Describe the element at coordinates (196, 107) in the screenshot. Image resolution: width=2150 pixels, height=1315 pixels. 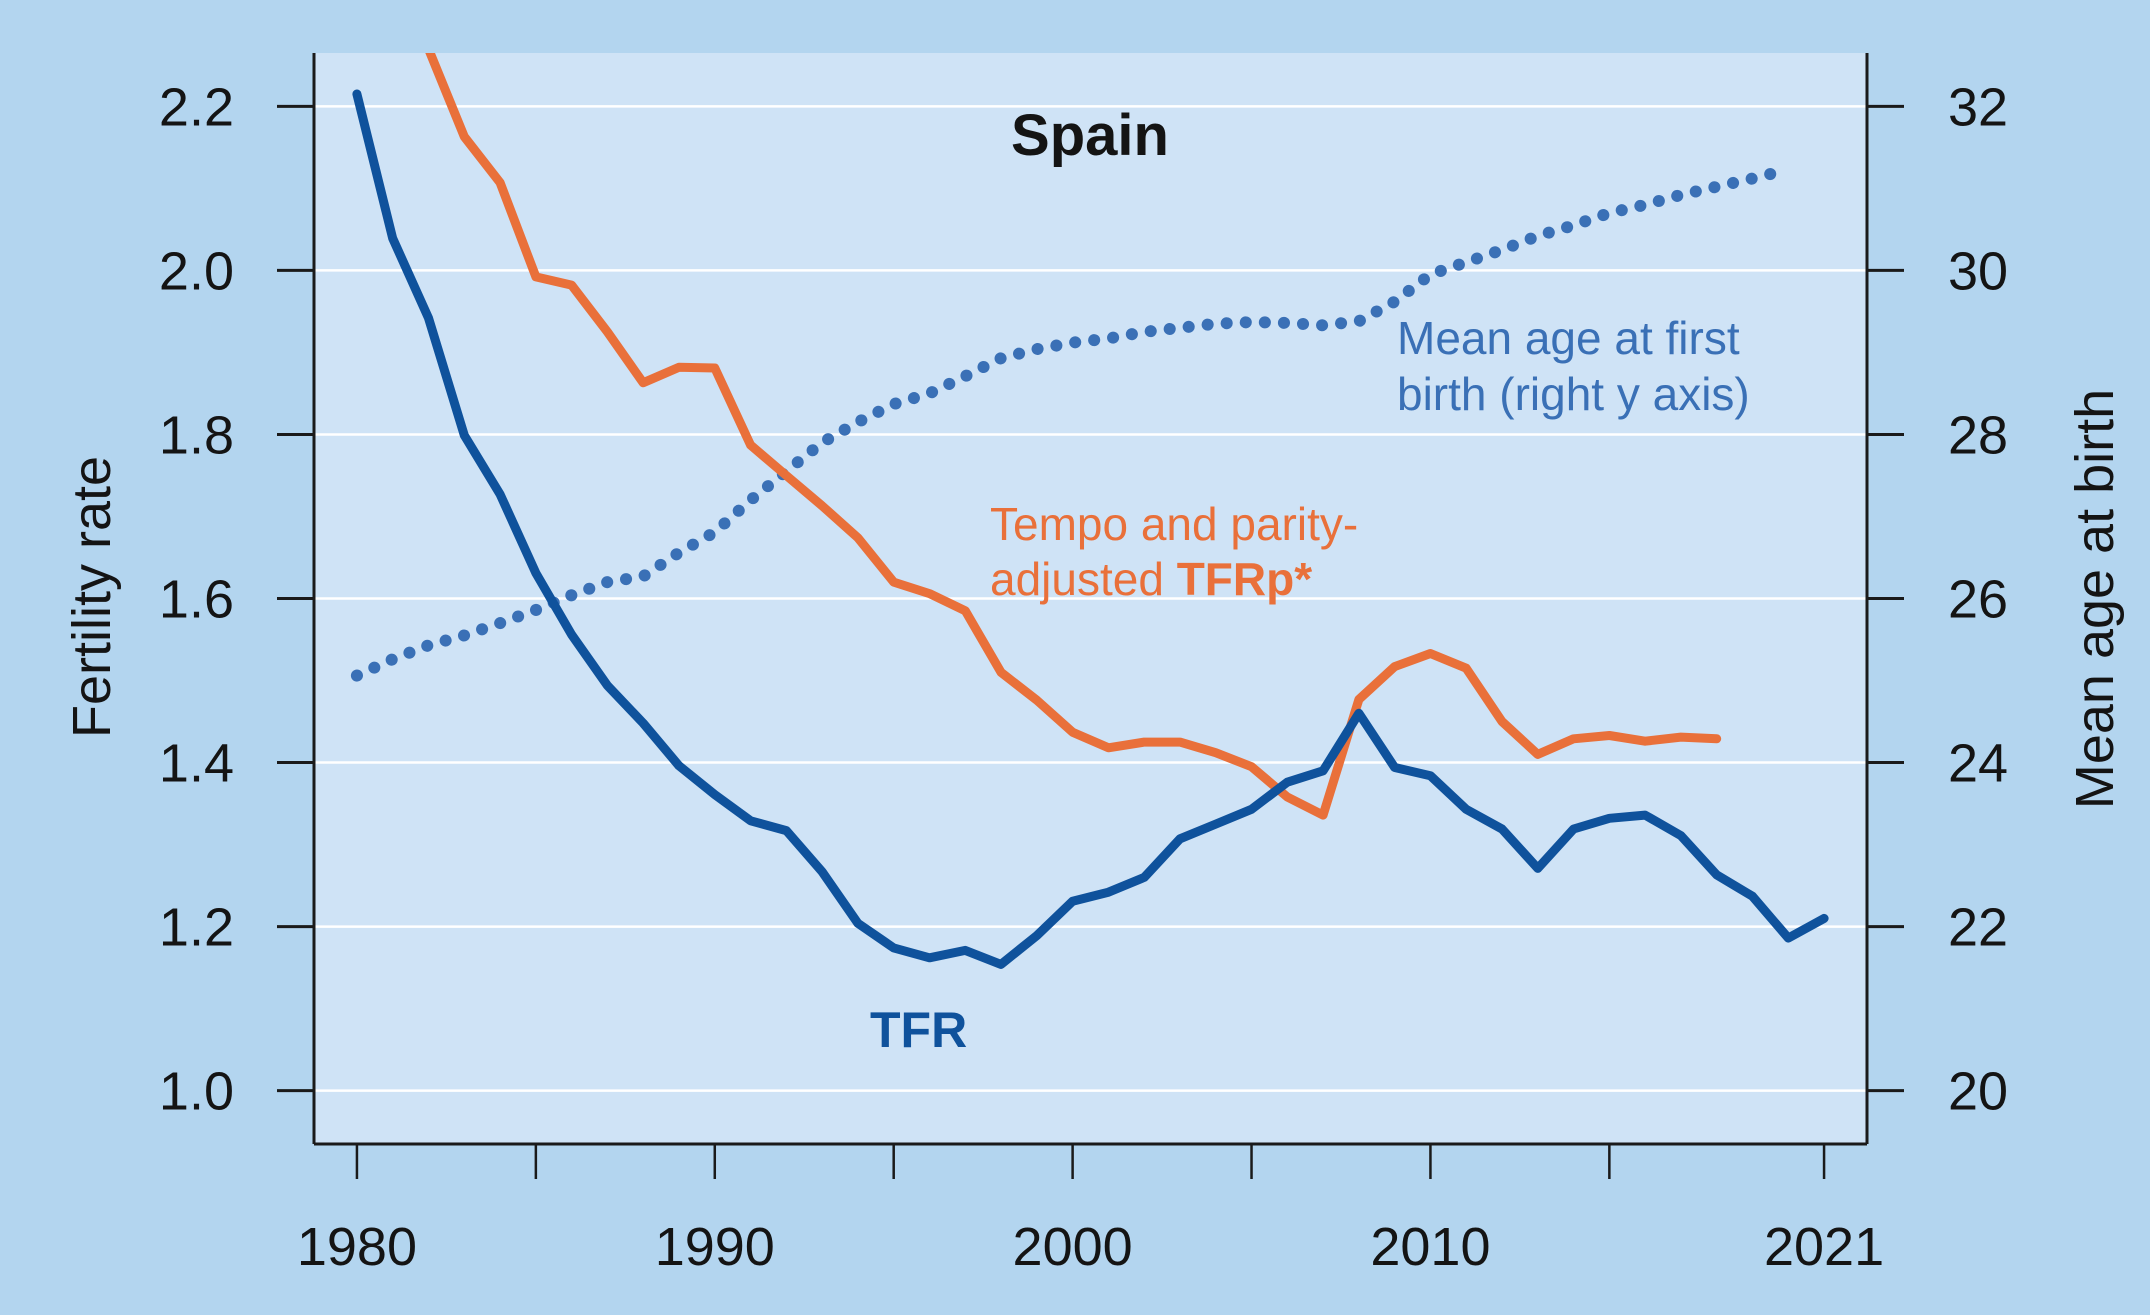
I see `y-tick-label: 2.2` at that location.